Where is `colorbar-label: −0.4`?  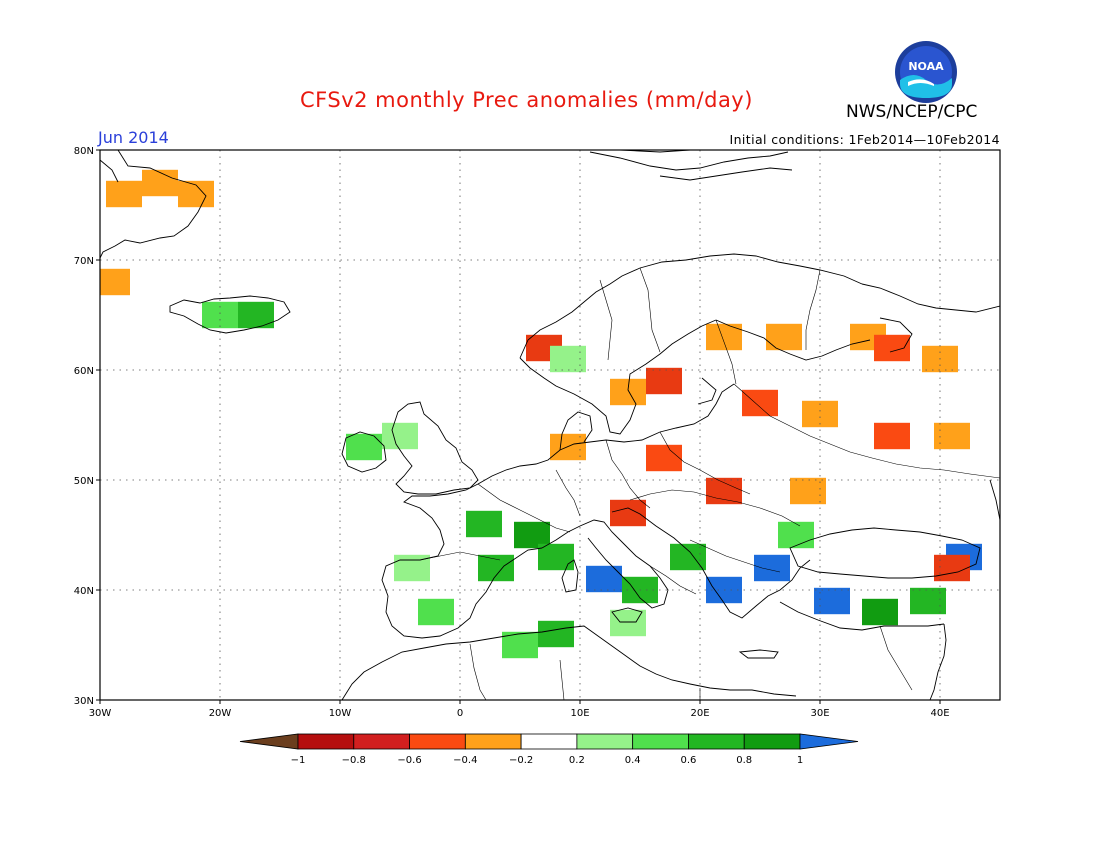
colorbar-label: −0.4 is located at coordinates (465, 760).